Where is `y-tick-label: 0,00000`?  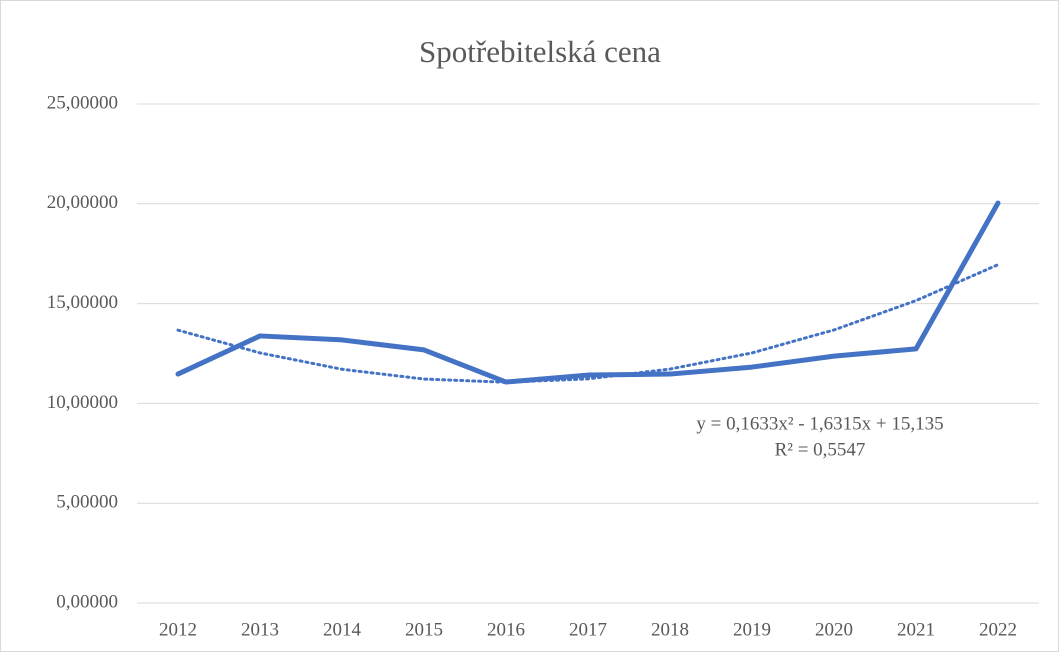 y-tick-label: 0,00000 is located at coordinates (87, 601).